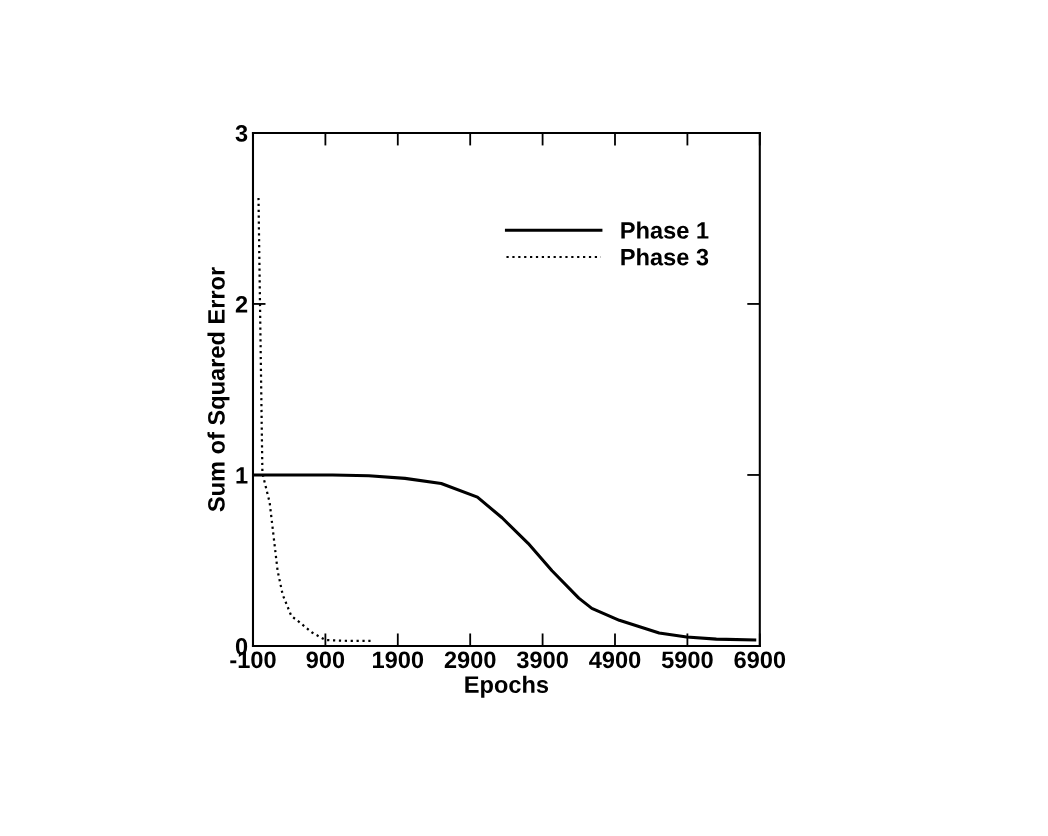  I want to click on y-tick-label: 1, so click(242, 475).